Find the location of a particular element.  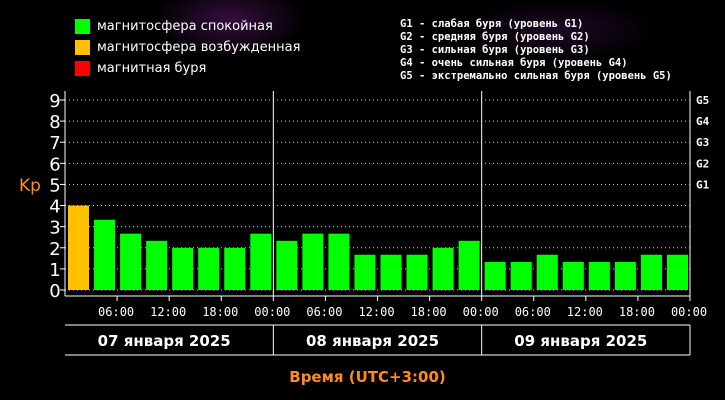

y-tick-label: 4 is located at coordinates (54, 207).